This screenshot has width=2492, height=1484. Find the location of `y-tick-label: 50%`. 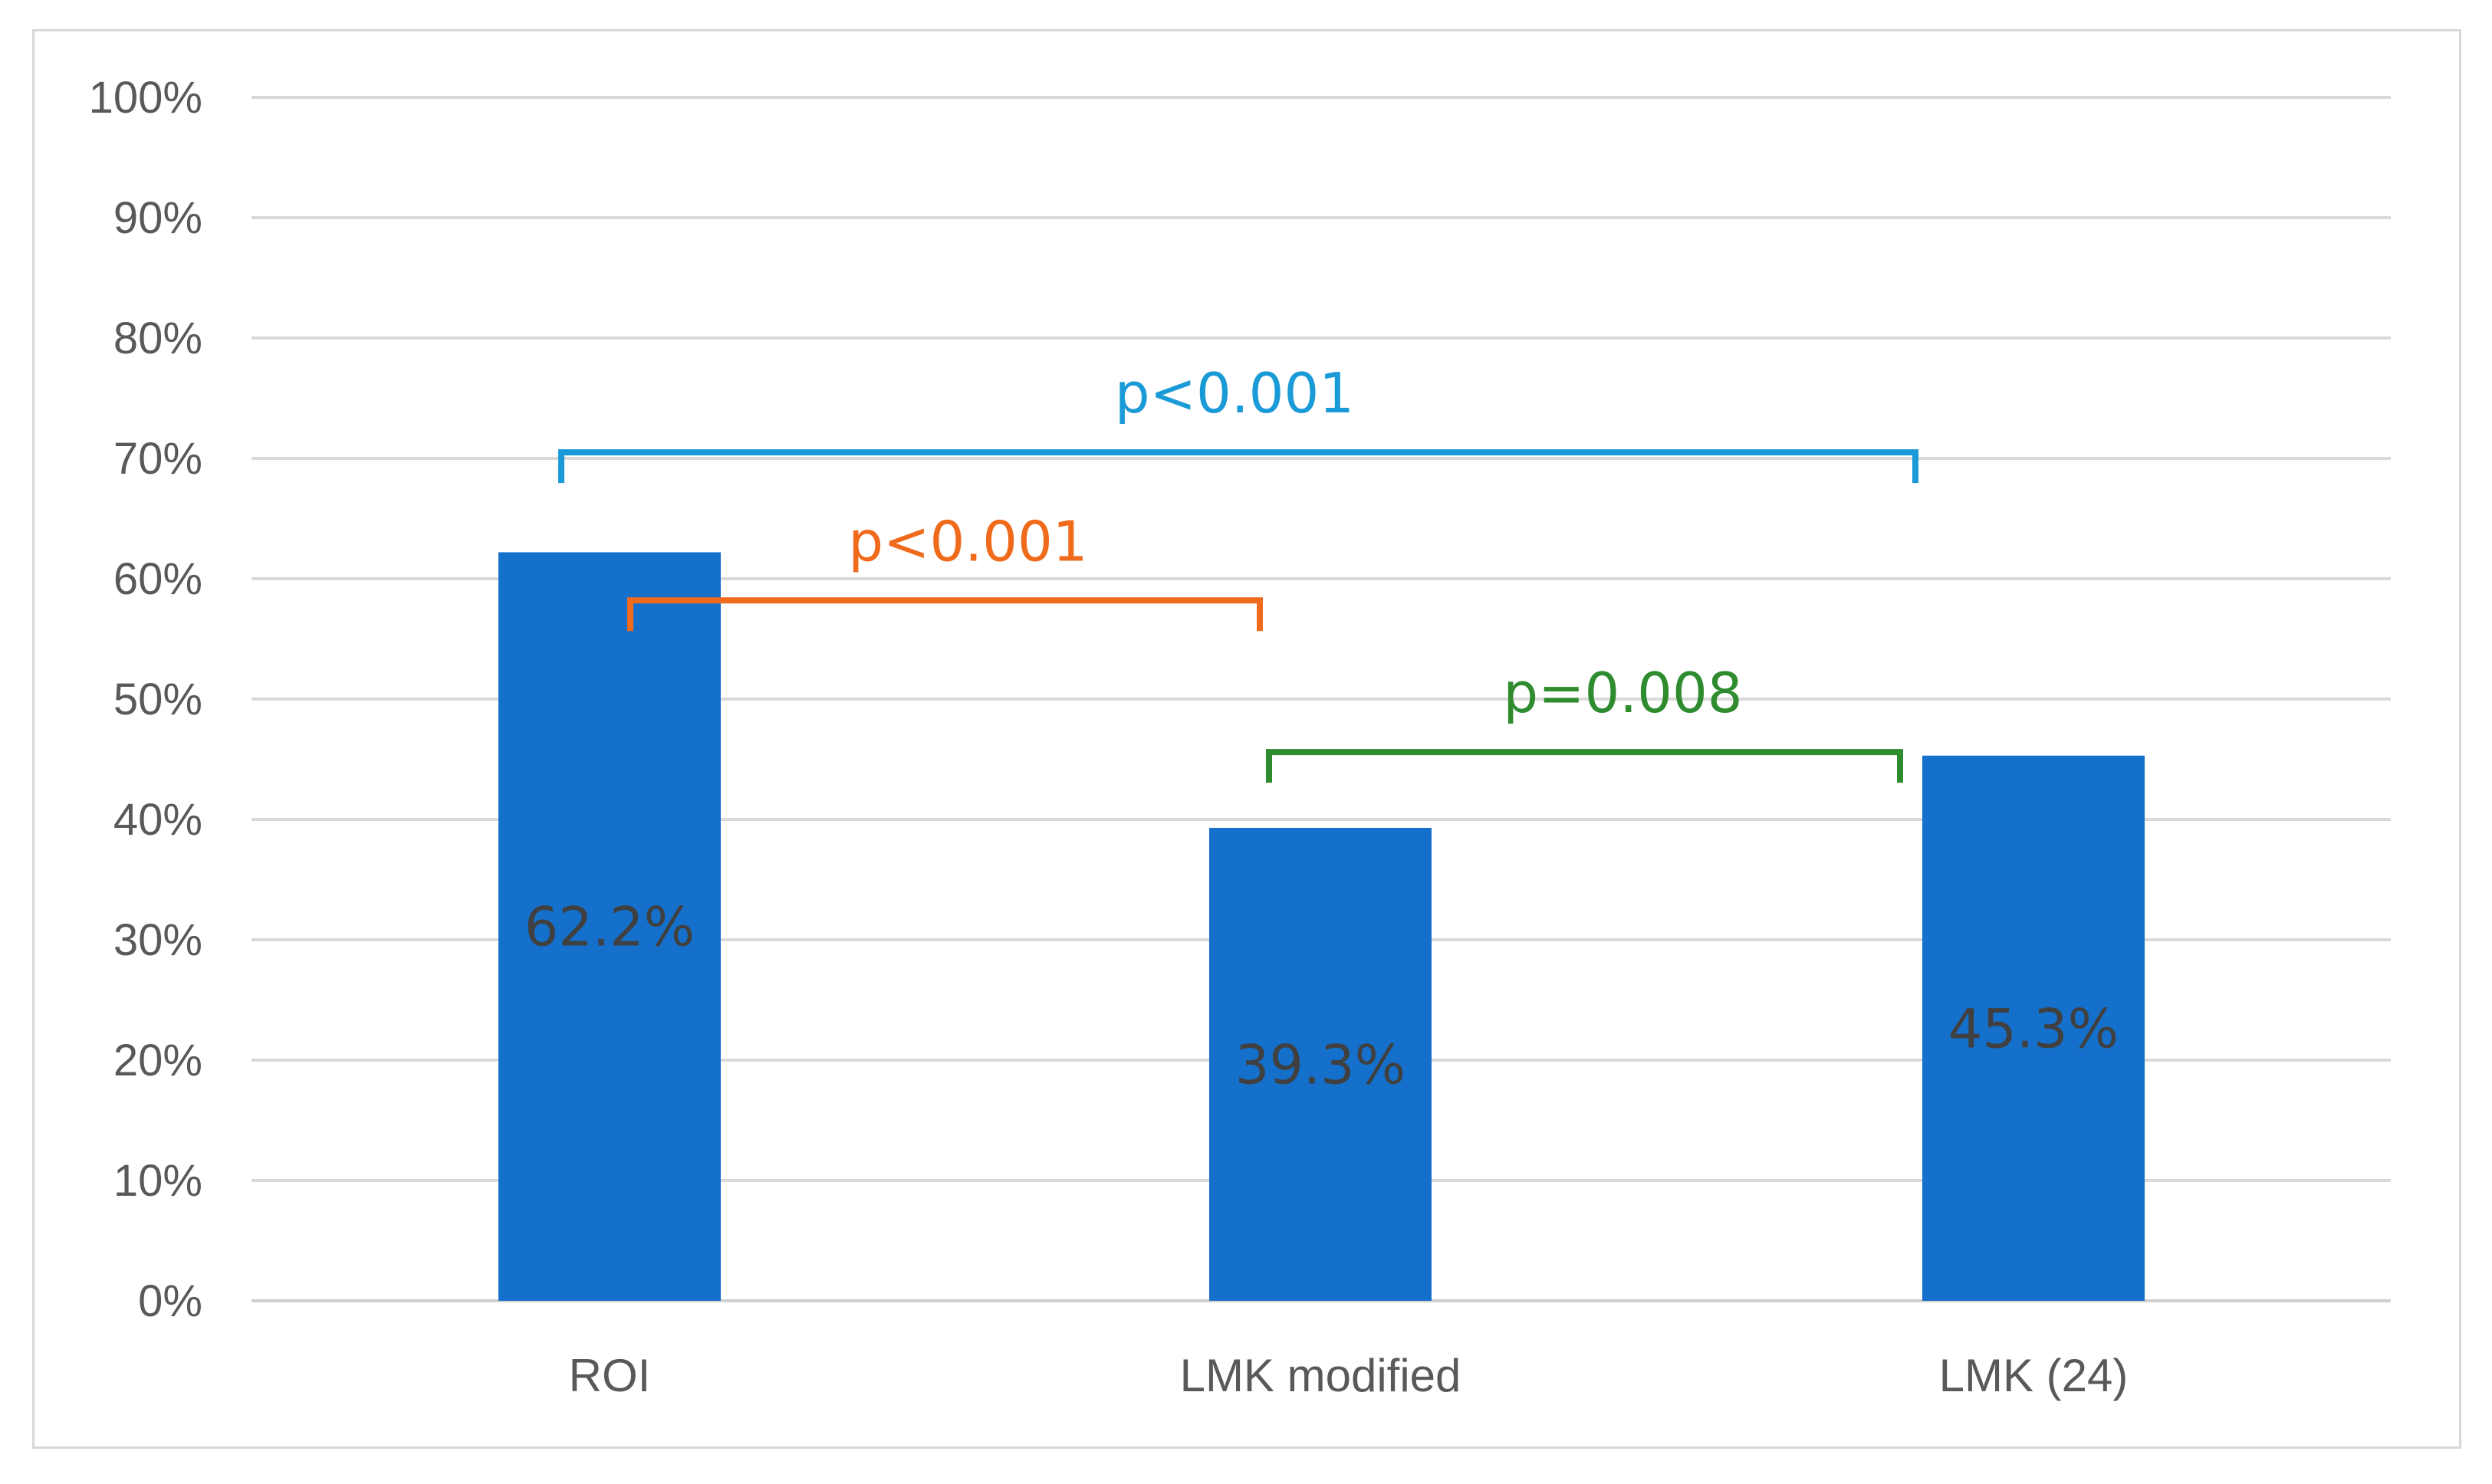

y-tick-label: 50% is located at coordinates (157, 699).